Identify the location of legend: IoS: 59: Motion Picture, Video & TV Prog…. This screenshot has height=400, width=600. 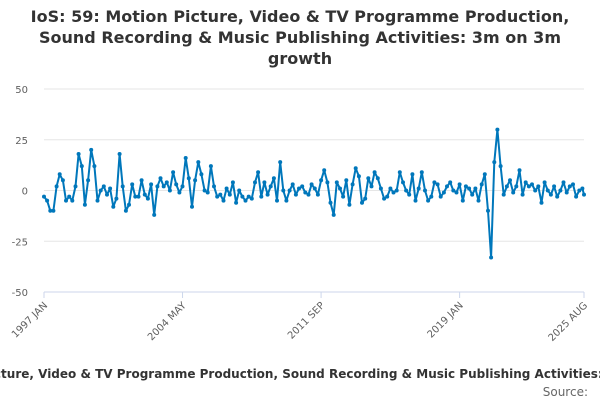
(300, 374).